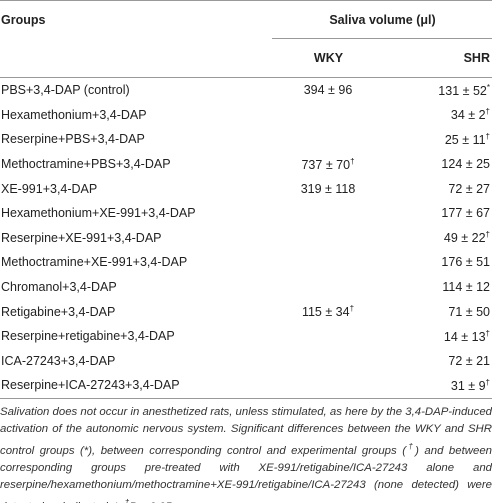  Describe the element at coordinates (438, 188) in the screenshot. I see `shr-cell: 72 ± 27` at that location.